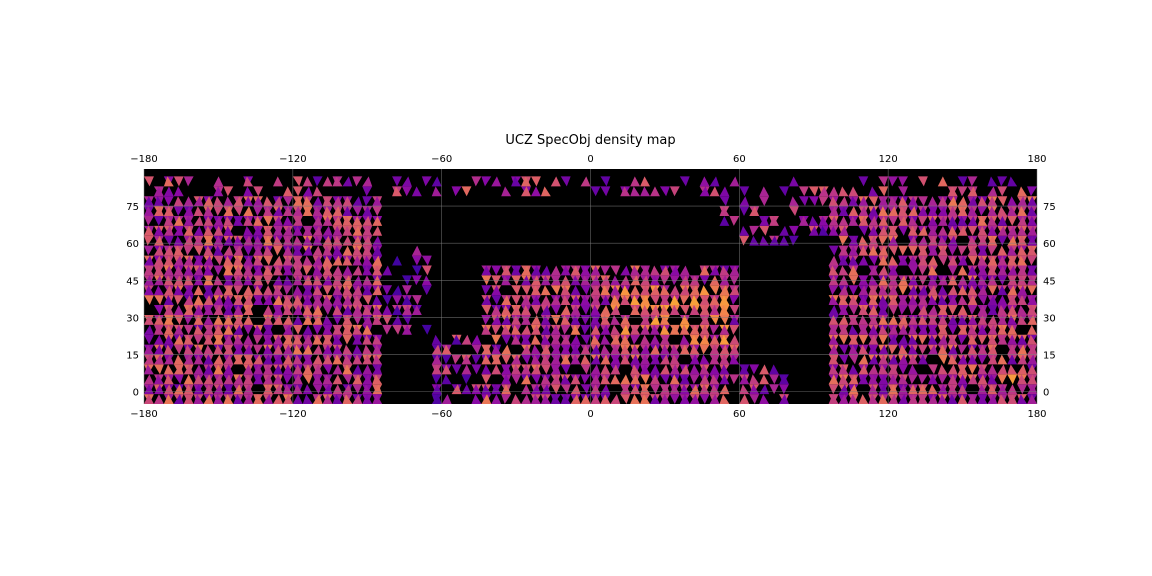 The width and height of the screenshot is (1152, 576). What do you see at coordinates (132, 281) in the screenshot?
I see `y-tick-label-left: 45` at bounding box center [132, 281].